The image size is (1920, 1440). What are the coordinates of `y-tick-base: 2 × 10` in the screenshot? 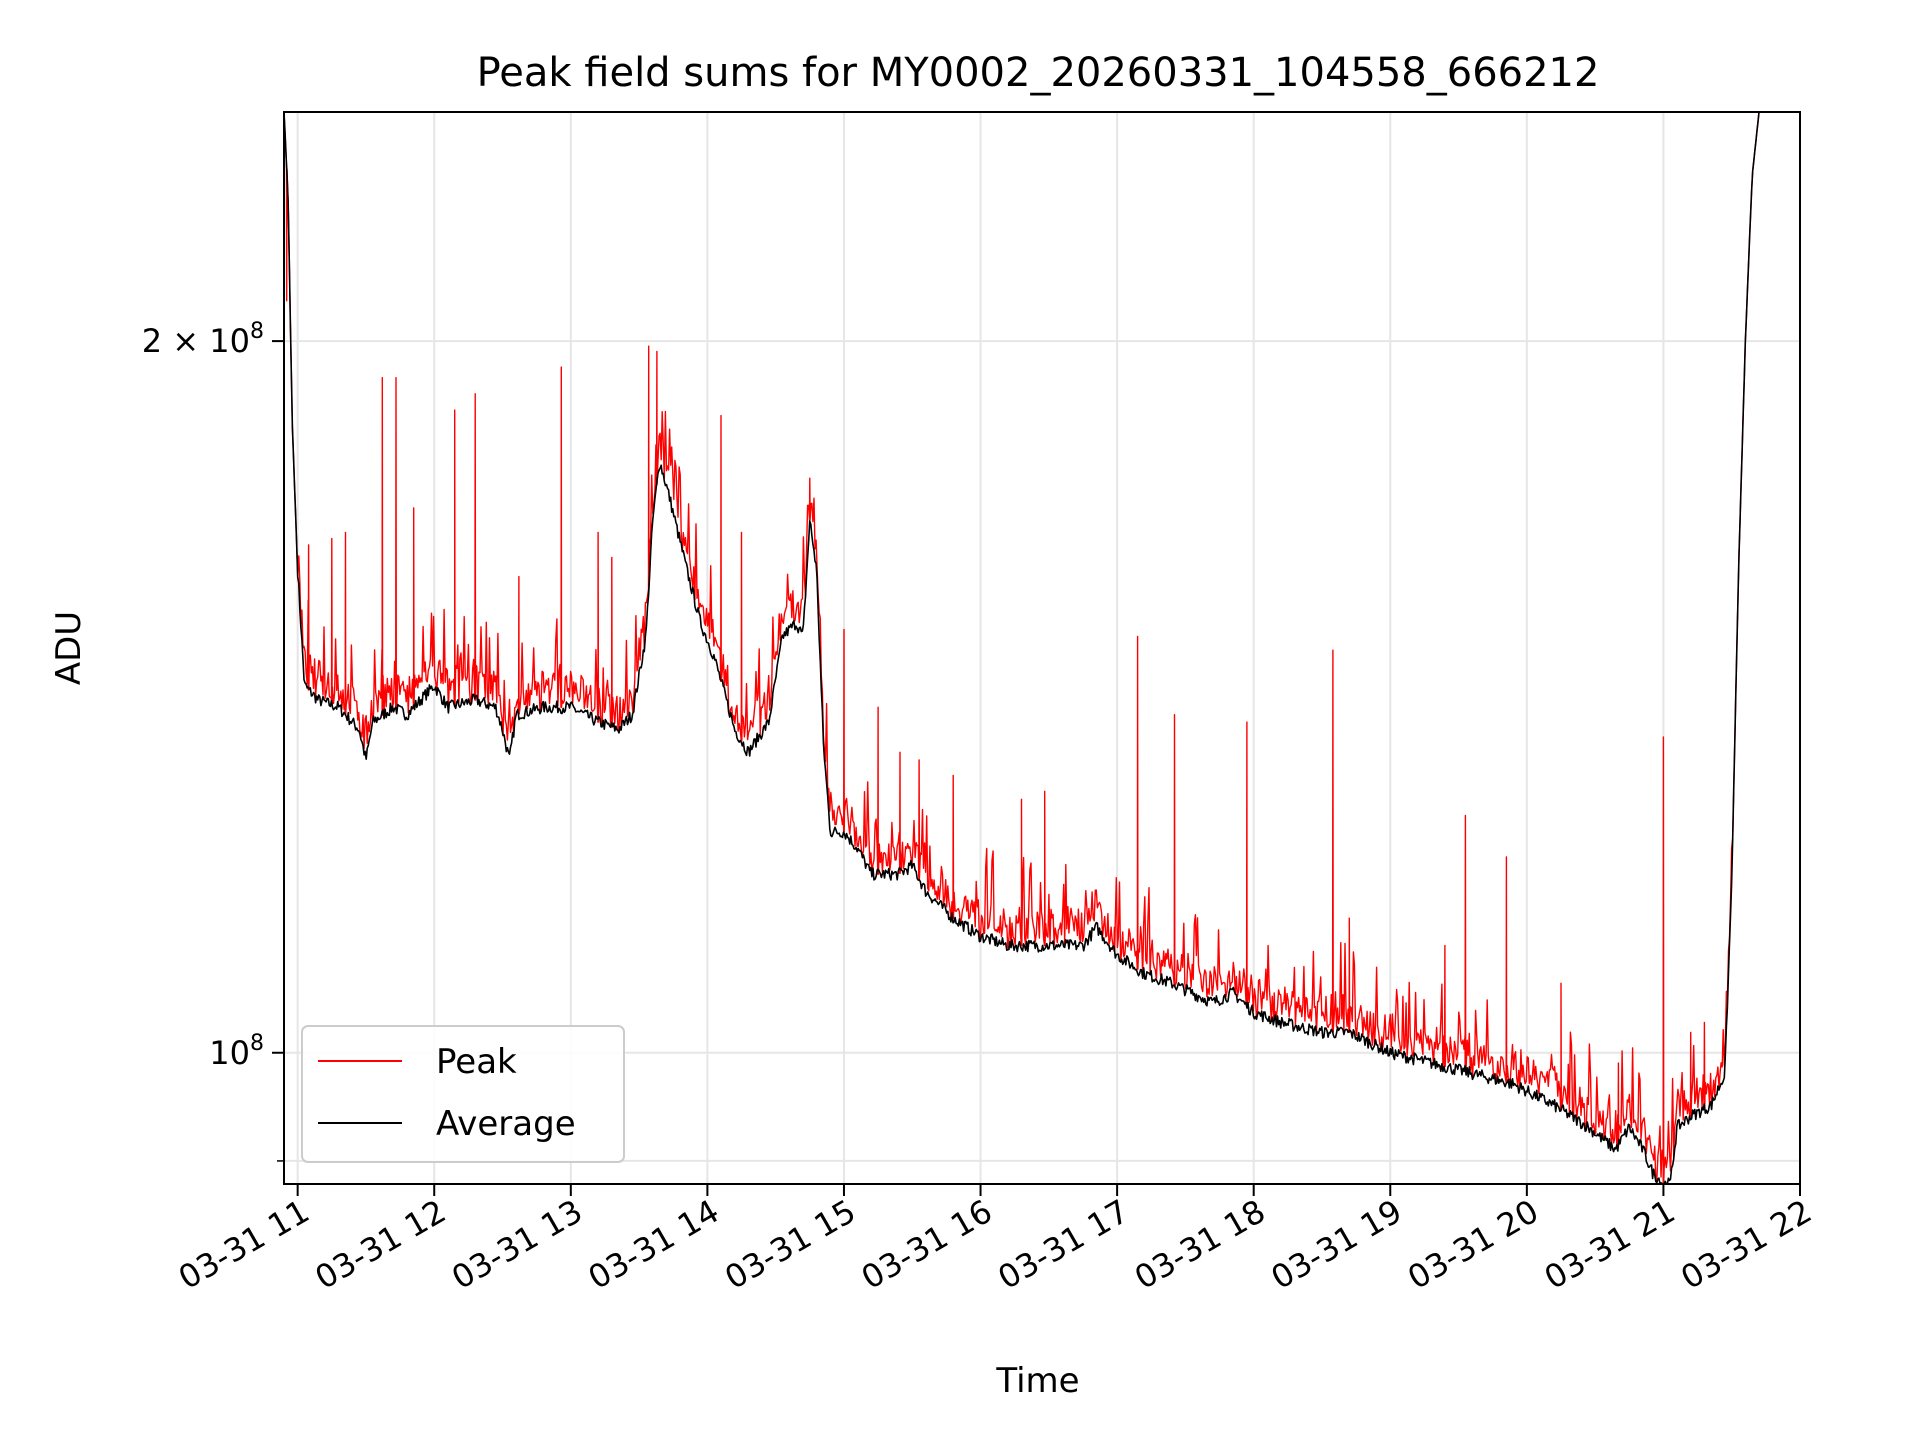 It's located at (196, 341).